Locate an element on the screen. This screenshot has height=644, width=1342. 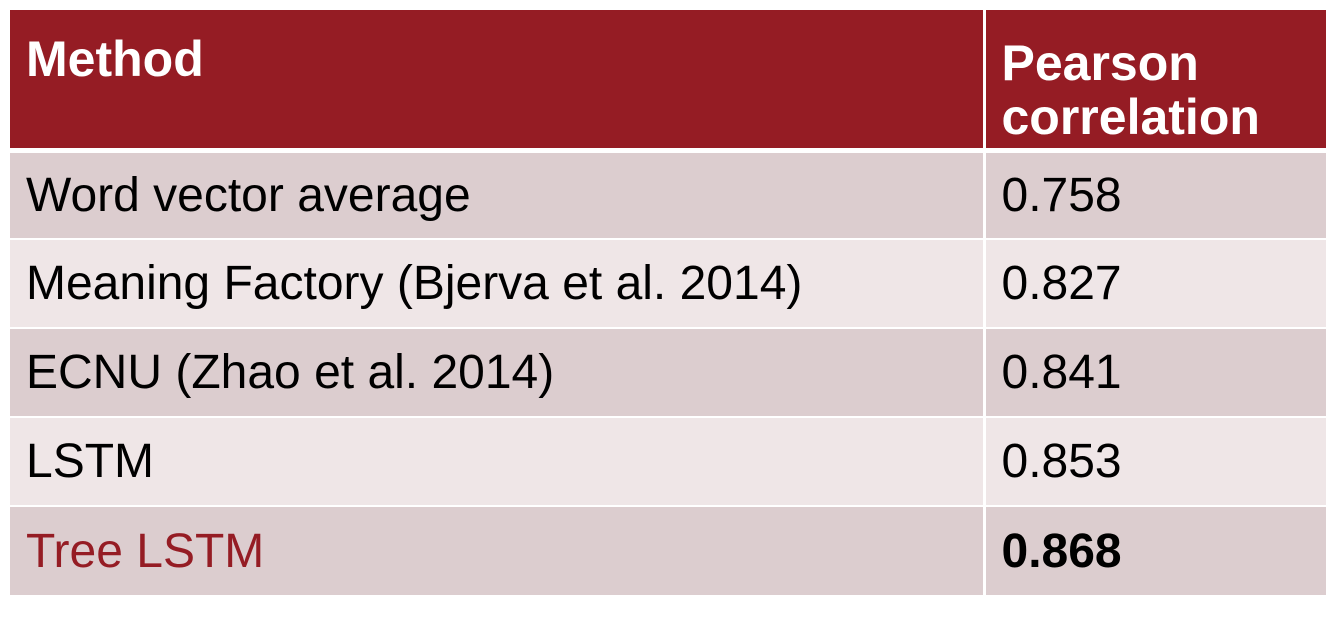
table-row: ECNU (Zhao et al. 2014) 0.841 is located at coordinates (668, 372).